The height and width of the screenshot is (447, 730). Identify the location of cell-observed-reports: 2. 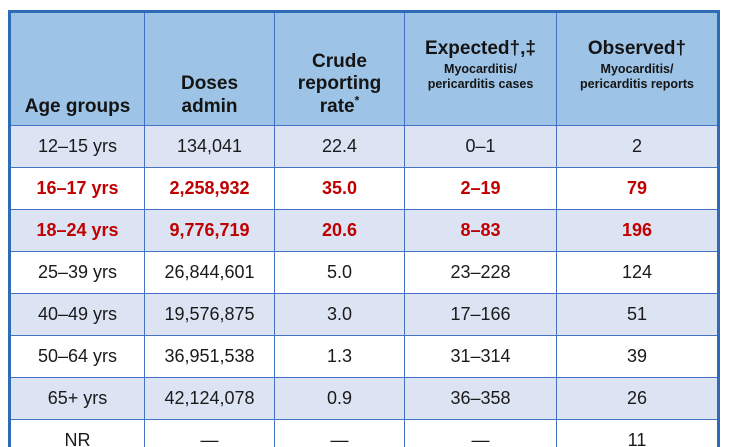
(637, 146).